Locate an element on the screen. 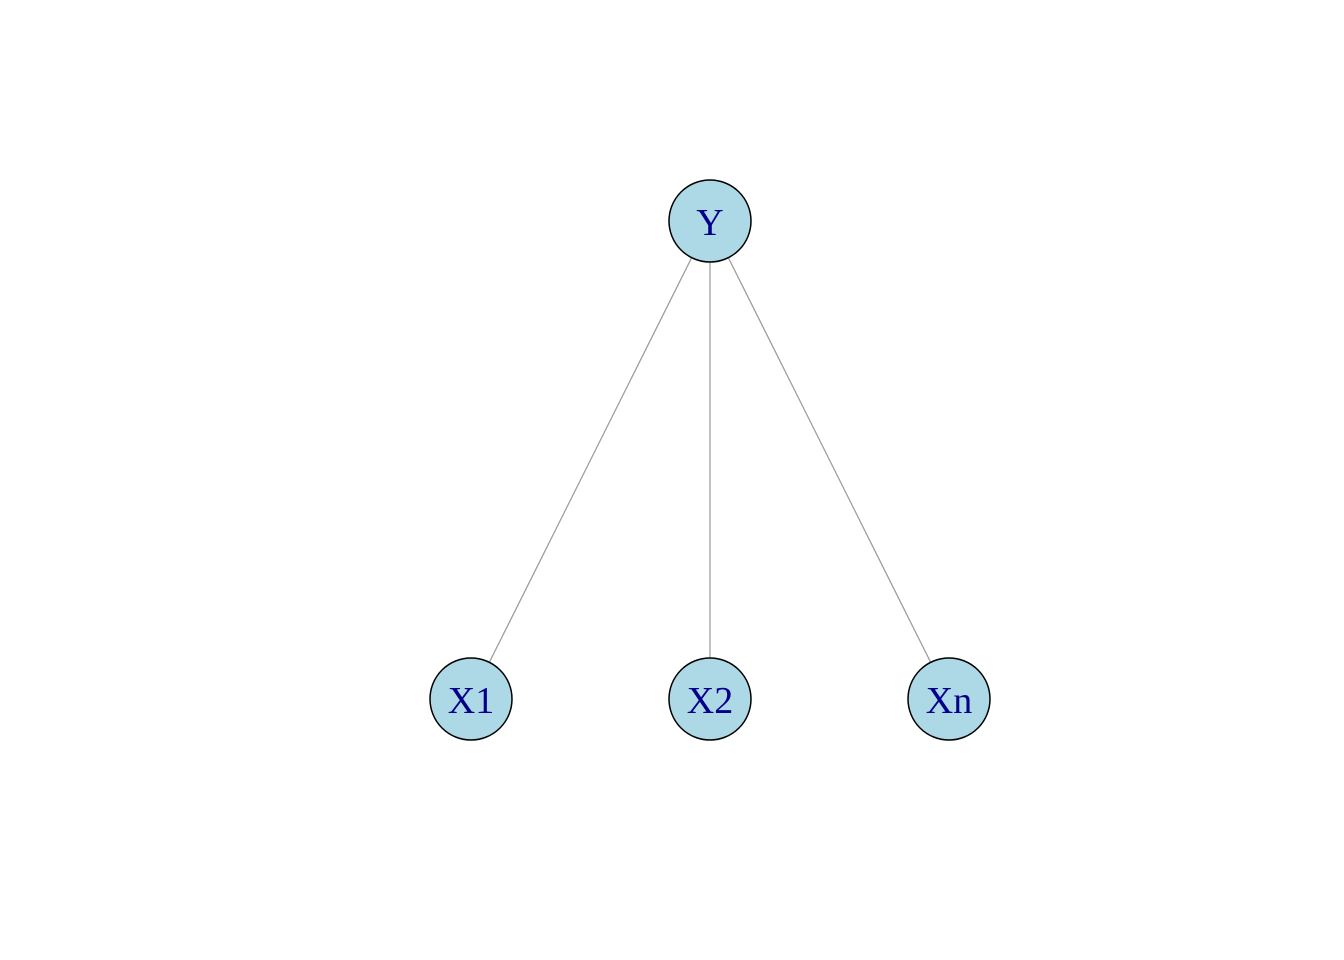  node-x1: X1 is located at coordinates (471, 699).